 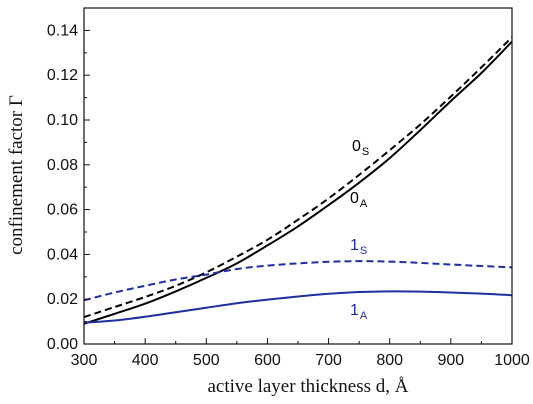 What do you see at coordinates (62, 210) in the screenshot?
I see `y-tick-label: 0.06` at bounding box center [62, 210].